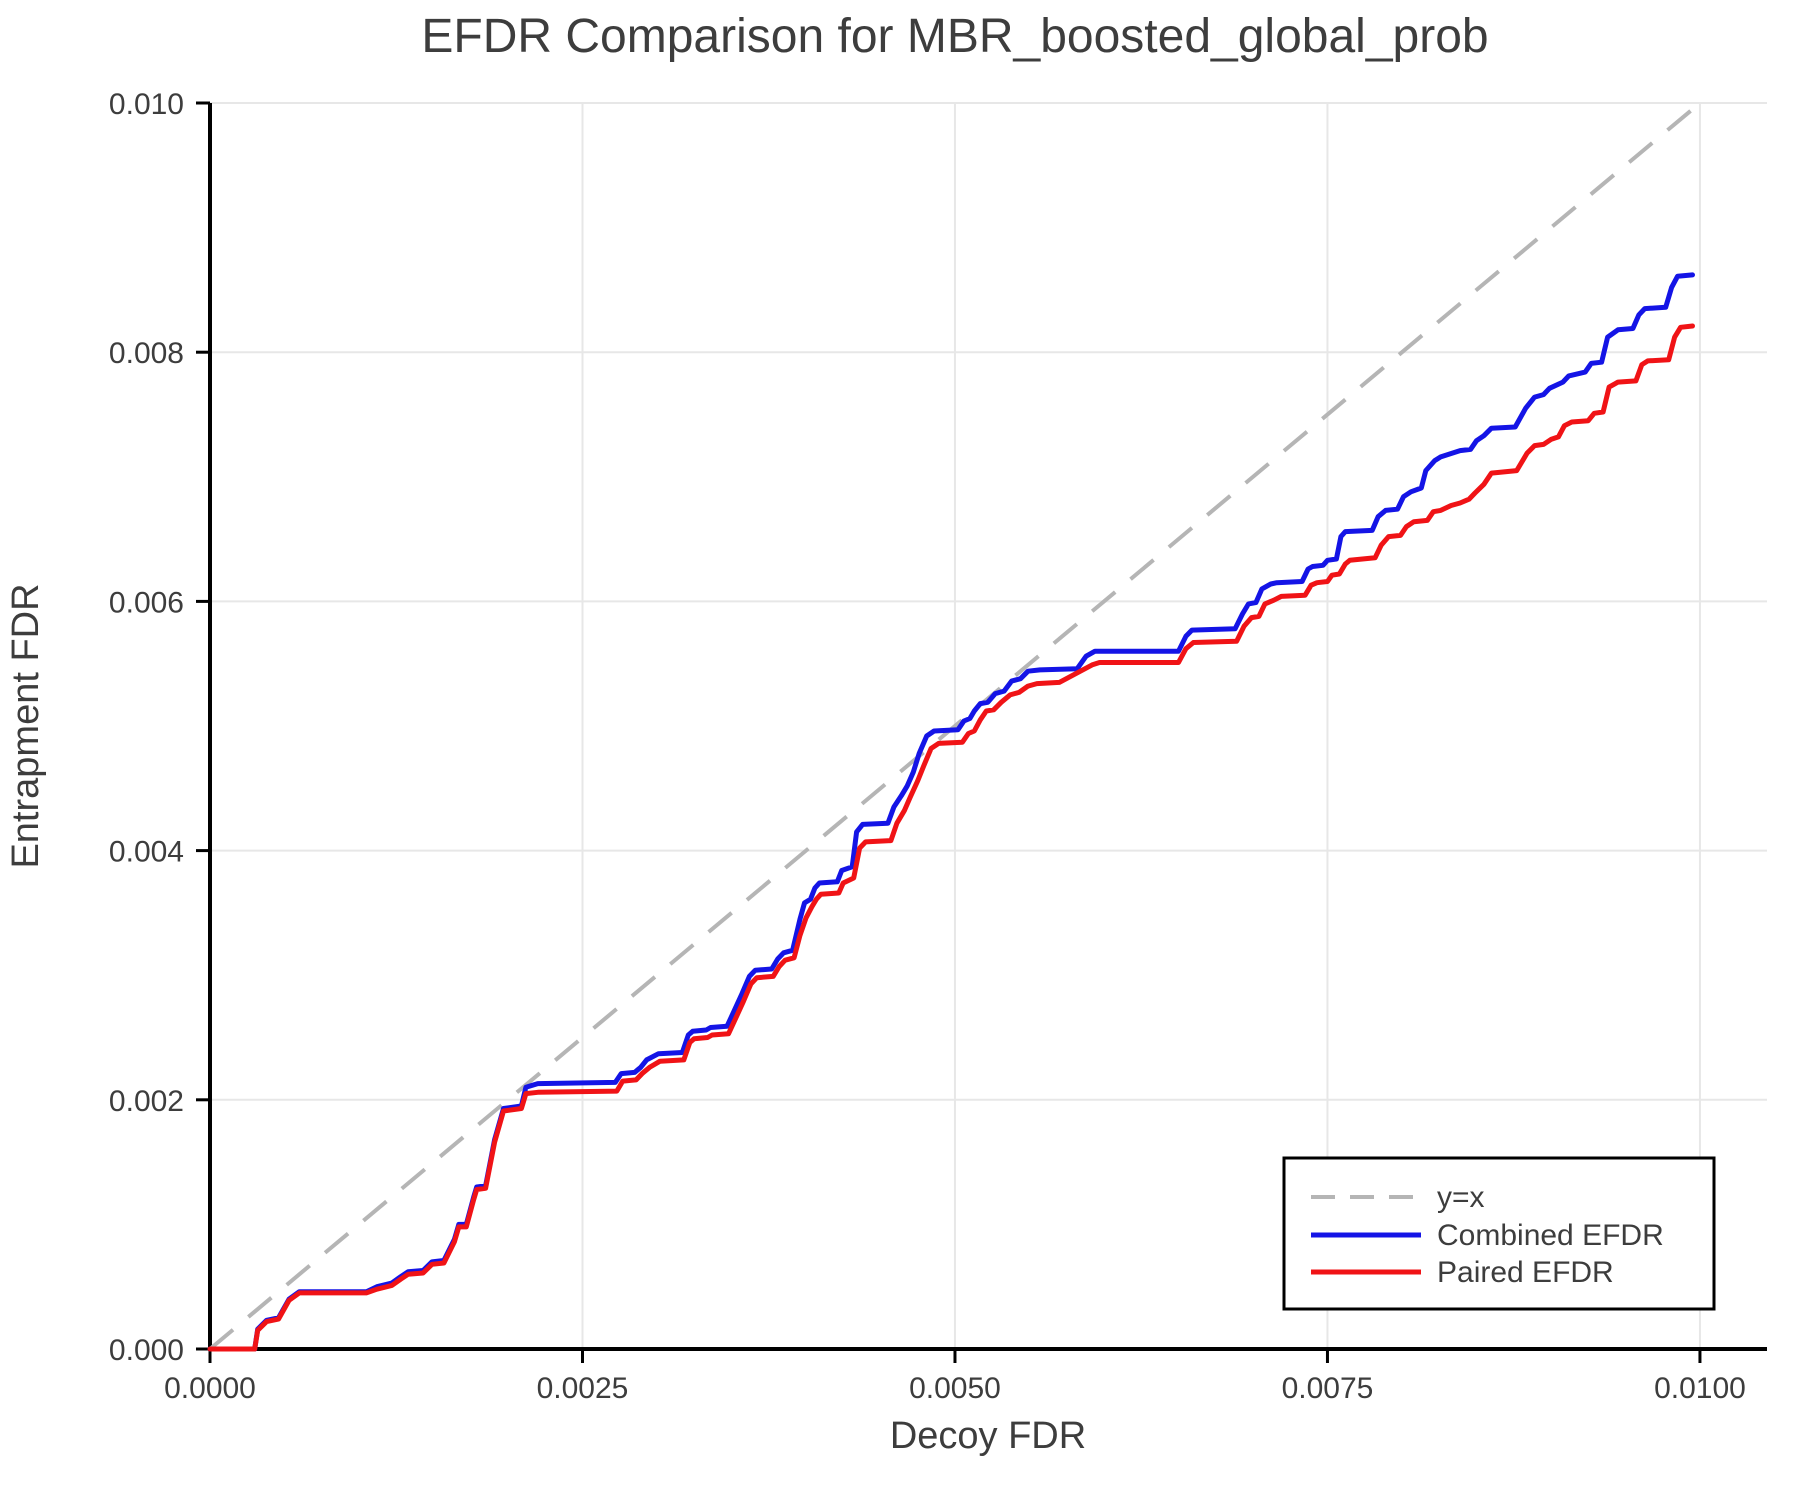  Describe the element at coordinates (146, 353) in the screenshot. I see `y-tick-label: 0.008` at that location.